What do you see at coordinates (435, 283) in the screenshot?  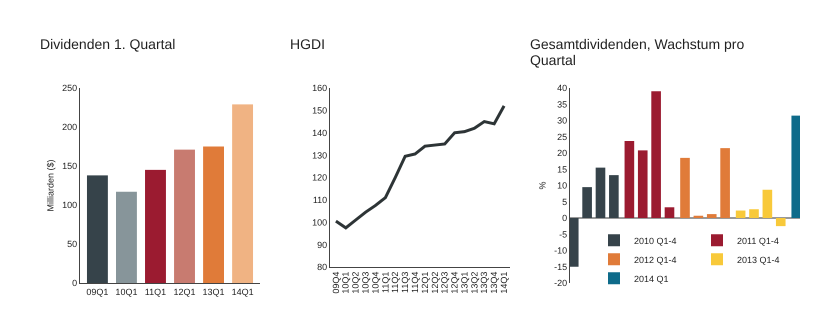 I see `x-tick-label: 12Q2` at bounding box center [435, 283].